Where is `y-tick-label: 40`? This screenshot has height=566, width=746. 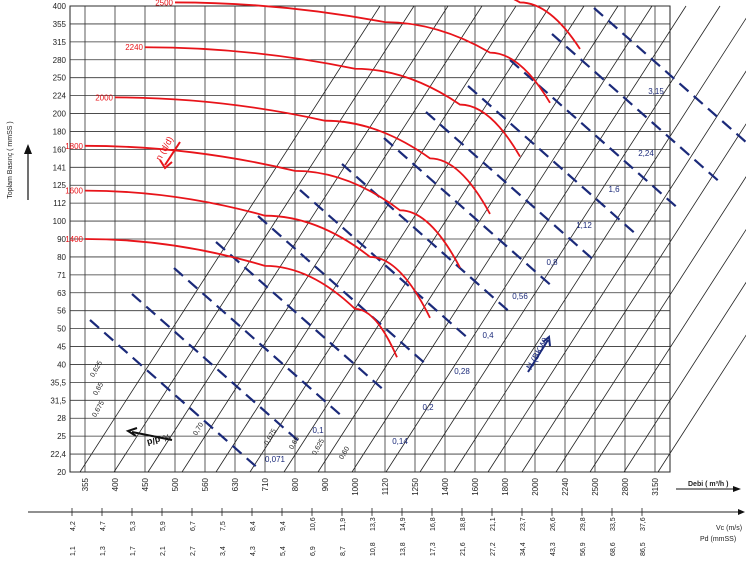 y-tick-label: 40 is located at coordinates (61, 364).